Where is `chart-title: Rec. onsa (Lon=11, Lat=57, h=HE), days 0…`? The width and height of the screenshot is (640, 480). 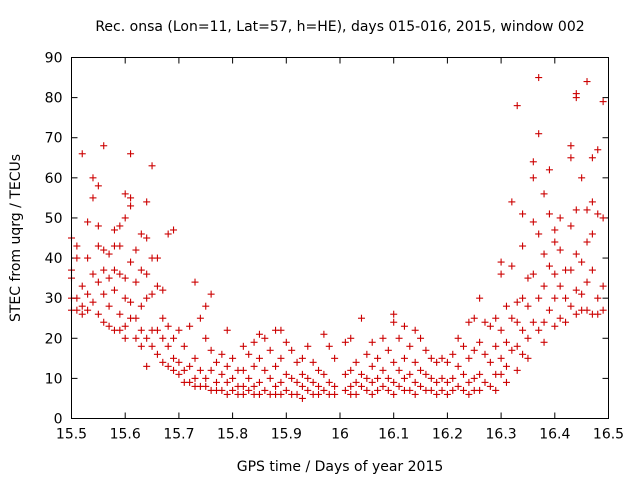 chart-title: Rec. onsa (Lon=11, Lat=57, h=HE), days 0… is located at coordinates (339, 27).